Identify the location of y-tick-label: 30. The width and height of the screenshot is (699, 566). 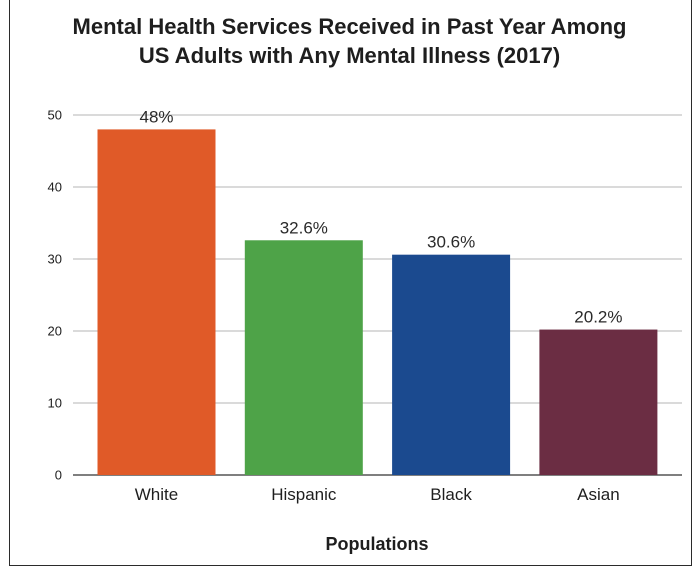
(55, 259).